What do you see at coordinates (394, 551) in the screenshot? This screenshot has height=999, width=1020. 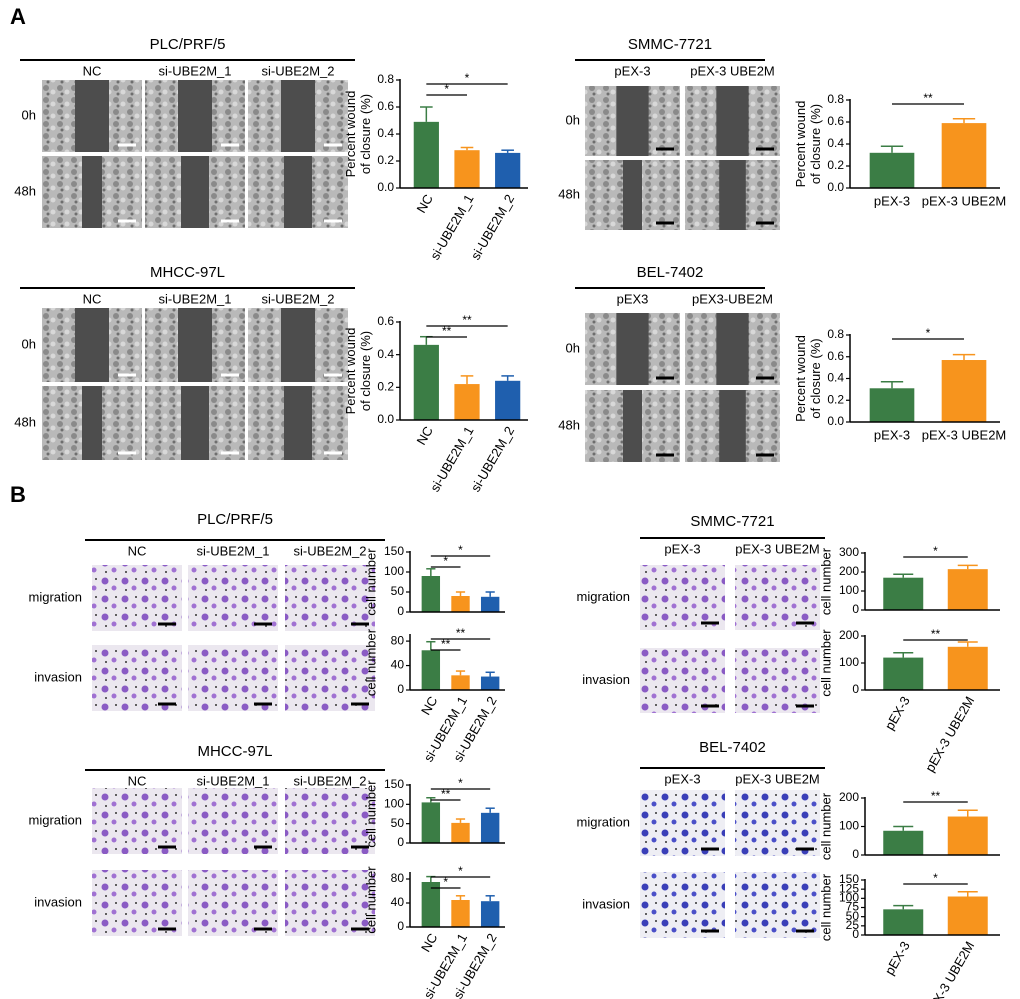 I see `y-tick-label: 150` at bounding box center [394, 551].